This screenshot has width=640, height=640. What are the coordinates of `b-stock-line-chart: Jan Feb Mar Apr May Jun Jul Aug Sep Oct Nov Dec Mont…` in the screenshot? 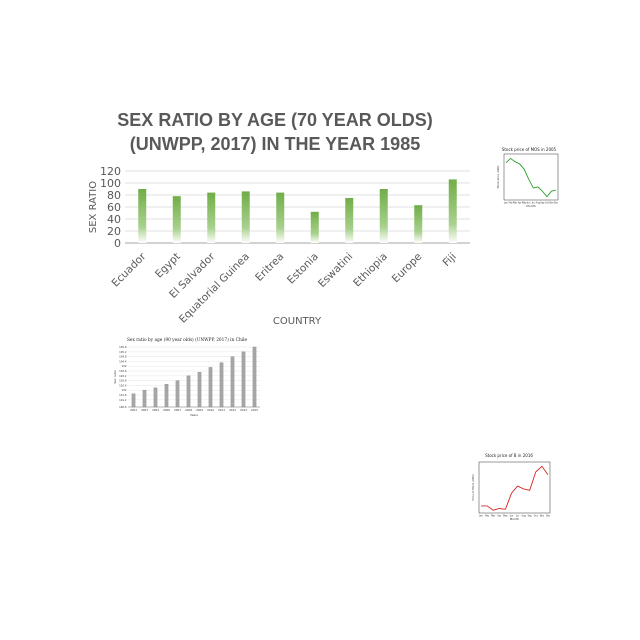 It's located at (511, 491).